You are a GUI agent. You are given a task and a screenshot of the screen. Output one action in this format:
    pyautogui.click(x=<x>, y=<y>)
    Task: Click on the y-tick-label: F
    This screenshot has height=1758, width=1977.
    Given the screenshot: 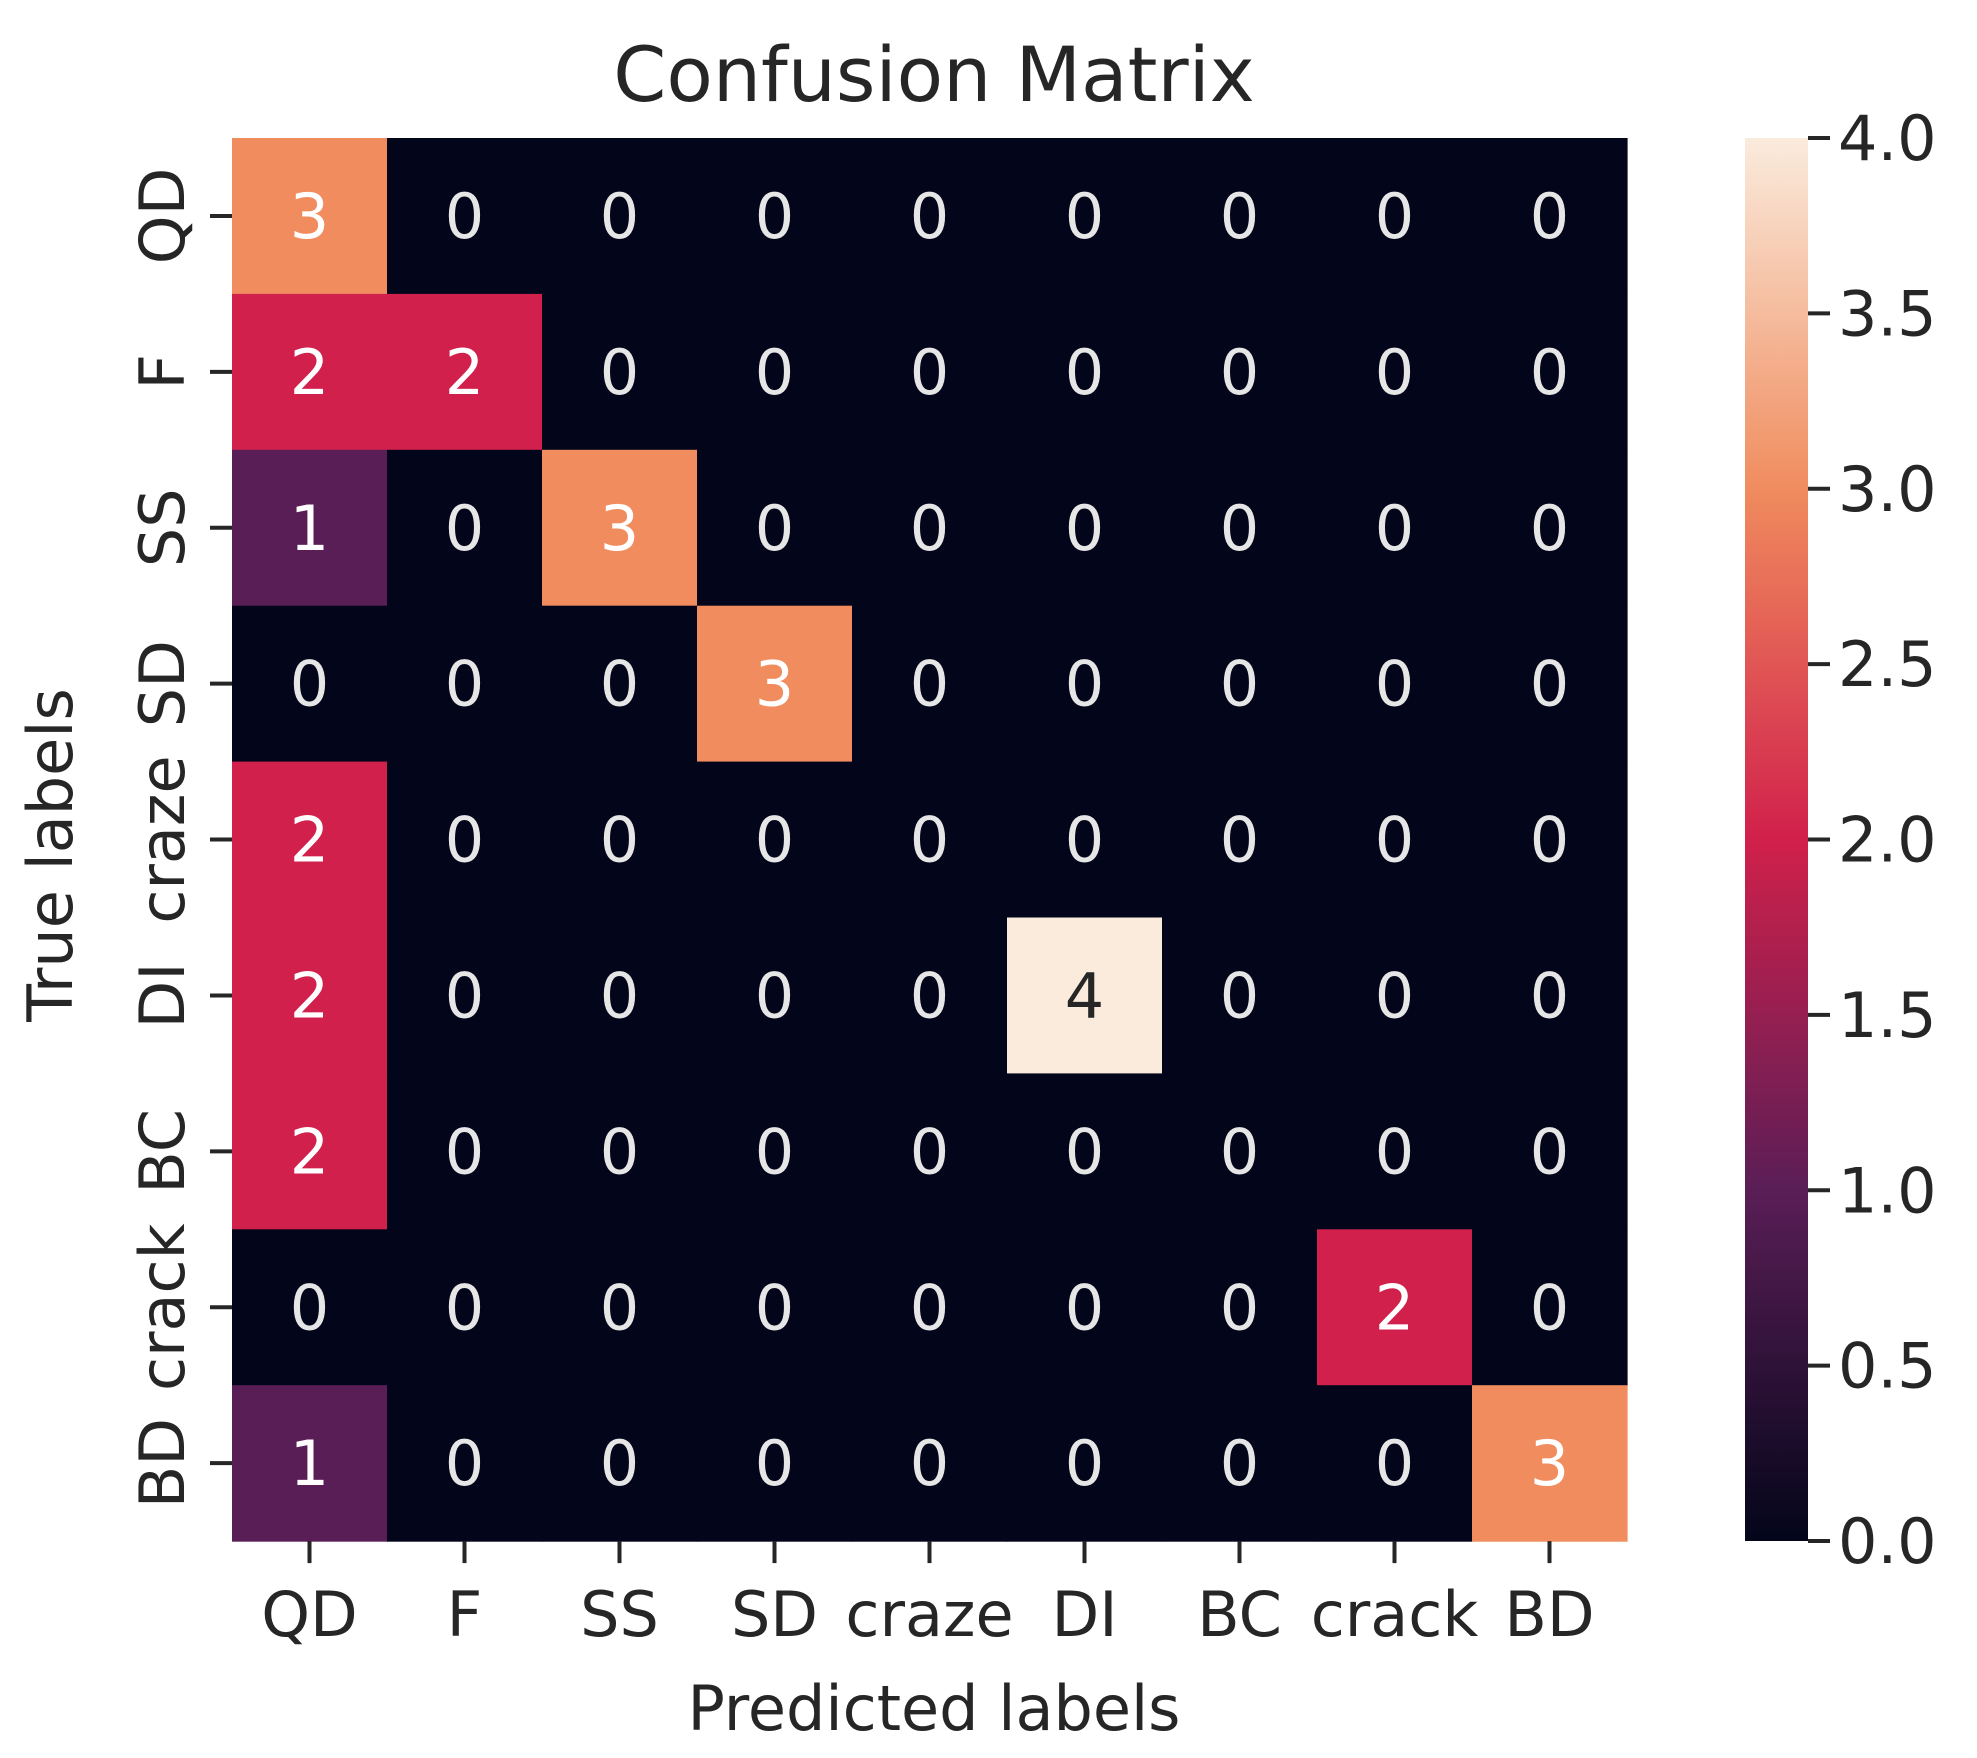 What is the action you would take?
    pyautogui.click(x=162, y=372)
    